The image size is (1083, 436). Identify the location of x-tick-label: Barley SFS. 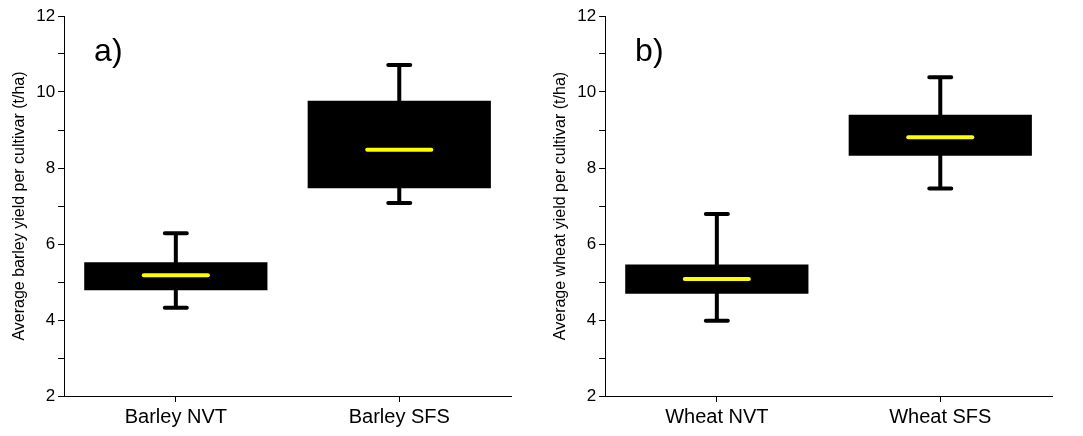
(399, 415).